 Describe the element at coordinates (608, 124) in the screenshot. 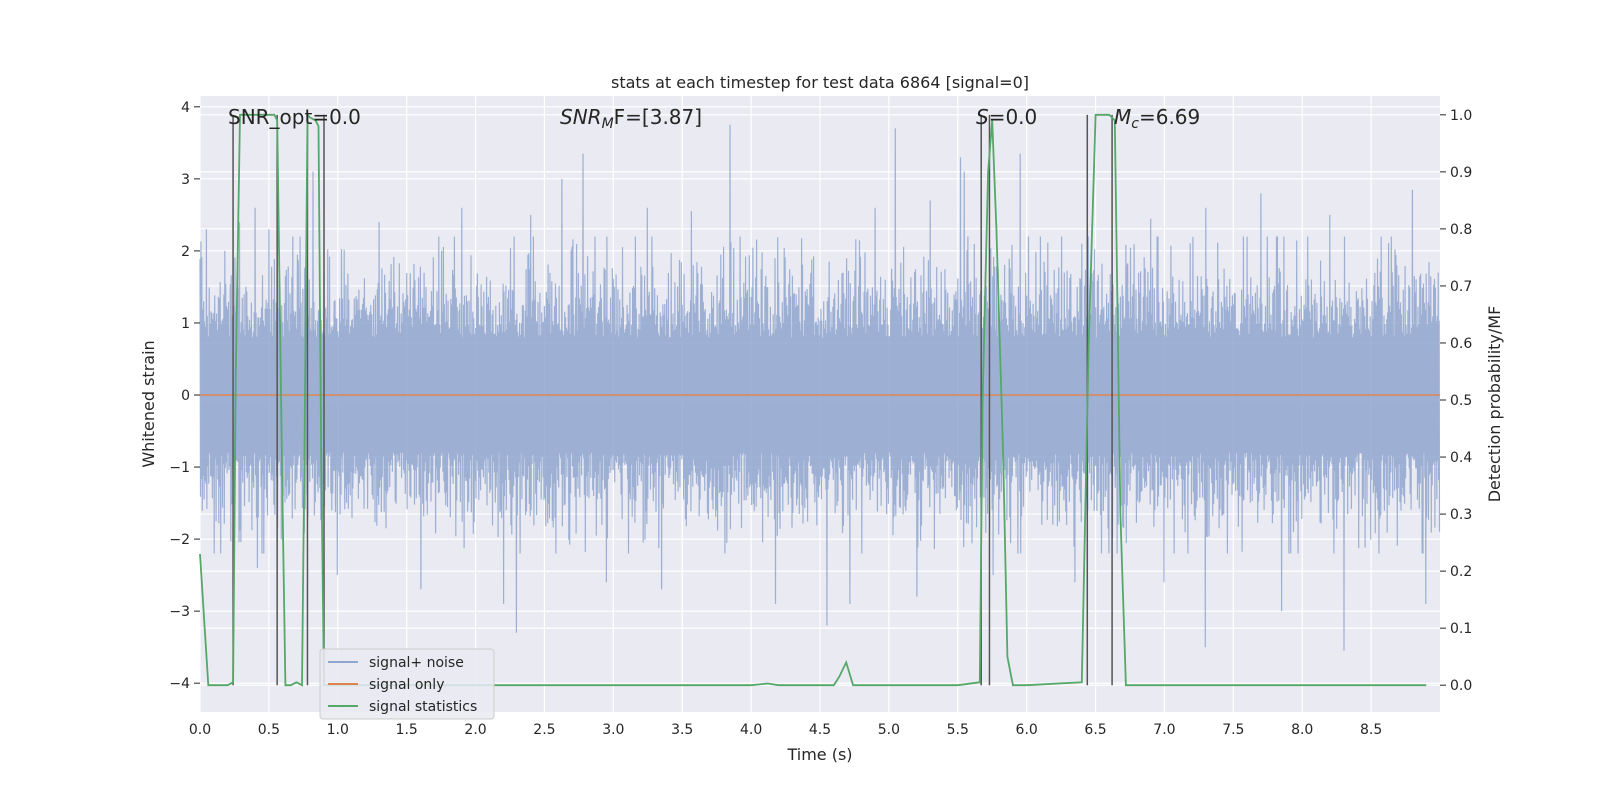

I see `annotation-snr-mf-sub: M` at that location.